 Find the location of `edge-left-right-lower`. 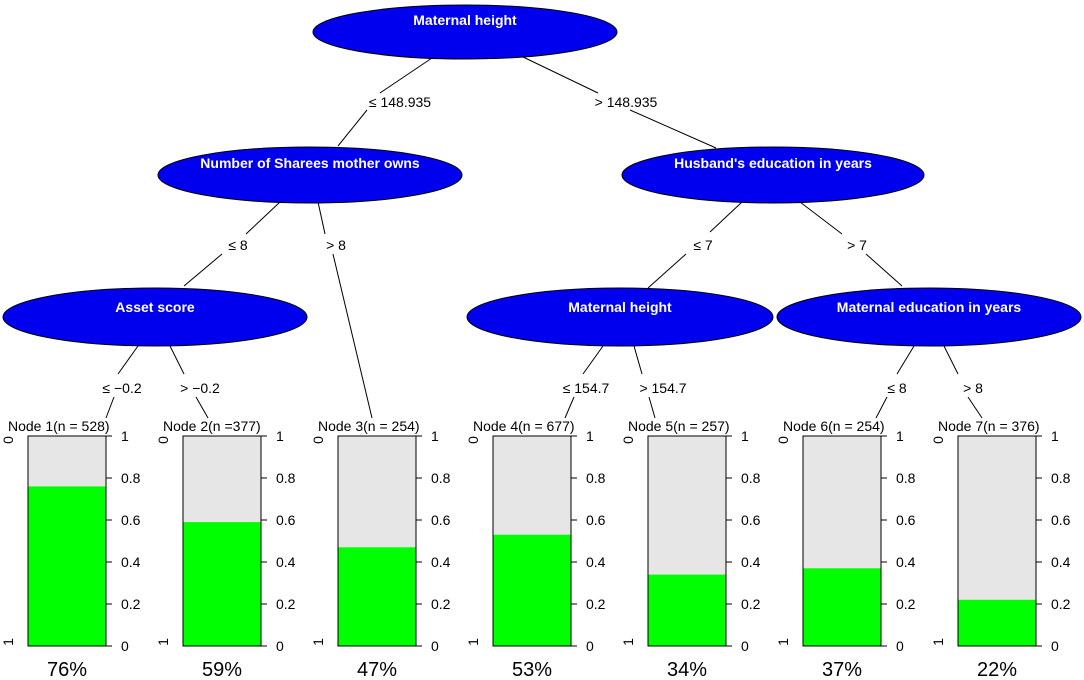

edge-left-right-lower is located at coordinates (352, 336).